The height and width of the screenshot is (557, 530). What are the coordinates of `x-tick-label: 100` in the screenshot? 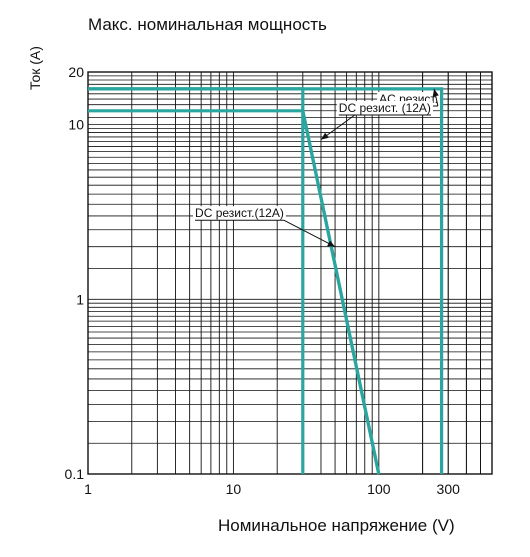 It's located at (379, 489).